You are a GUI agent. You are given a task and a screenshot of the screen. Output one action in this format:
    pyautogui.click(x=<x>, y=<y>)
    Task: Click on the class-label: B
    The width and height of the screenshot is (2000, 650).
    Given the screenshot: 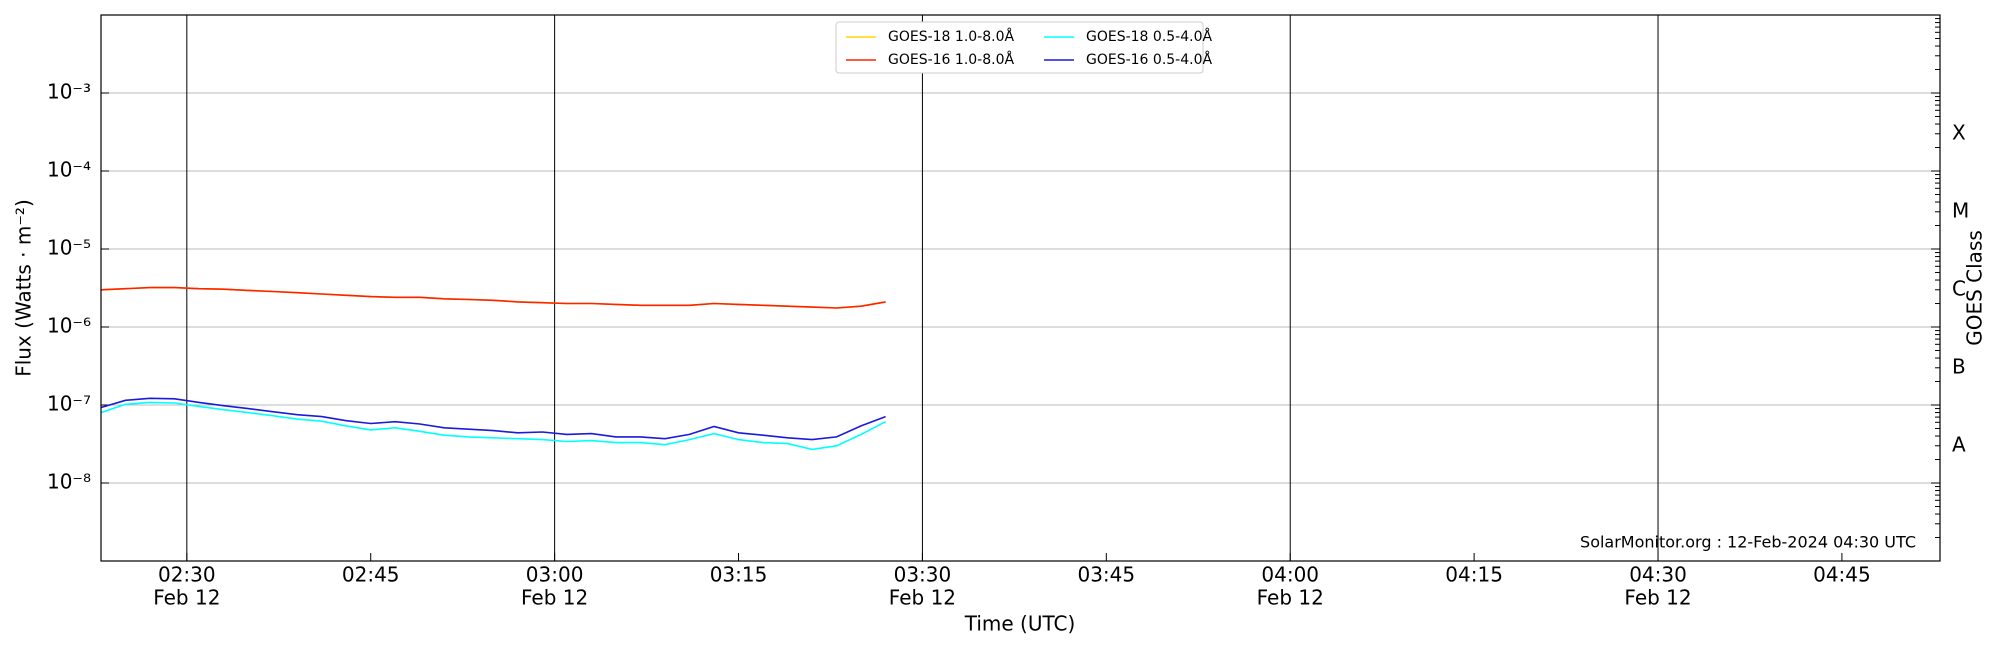 What is the action you would take?
    pyautogui.click(x=1959, y=366)
    